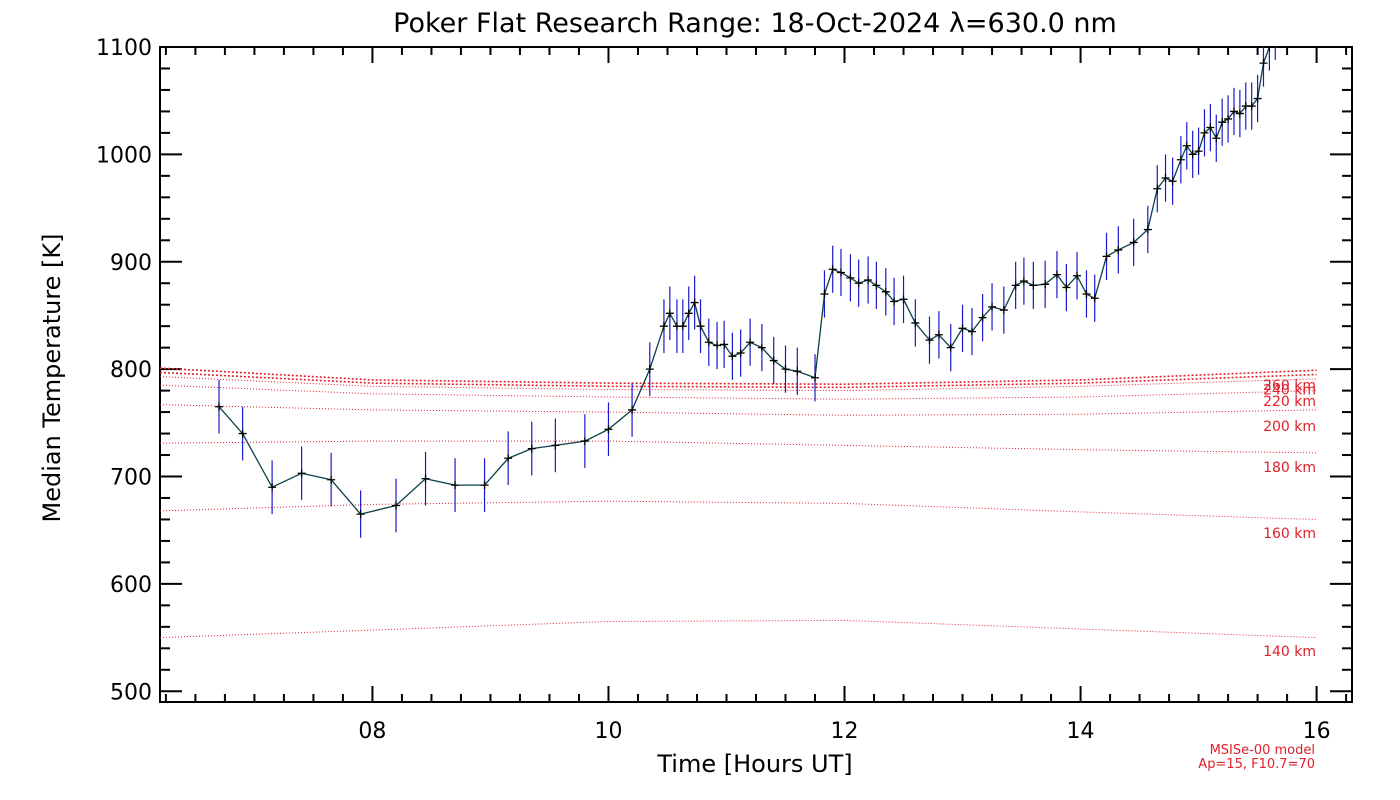  What do you see at coordinates (124, 48) in the screenshot?
I see `y-tick-label: 1100` at bounding box center [124, 48].